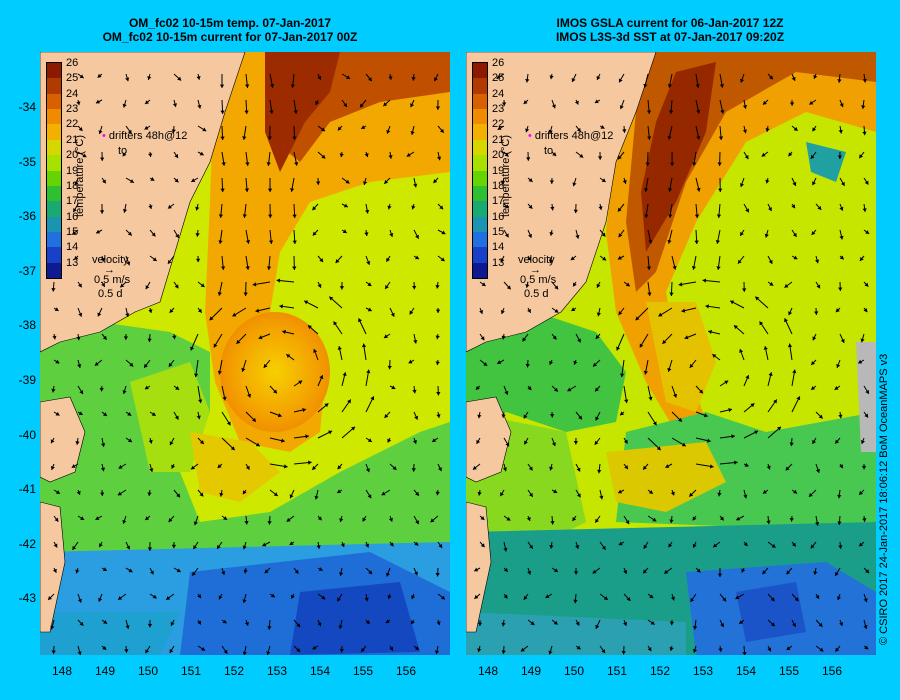 Image resolution: width=900 pixels, height=700 pixels. Describe the element at coordinates (746, 671) in the screenshot. I see `longitude-tick-label: 154` at that location.